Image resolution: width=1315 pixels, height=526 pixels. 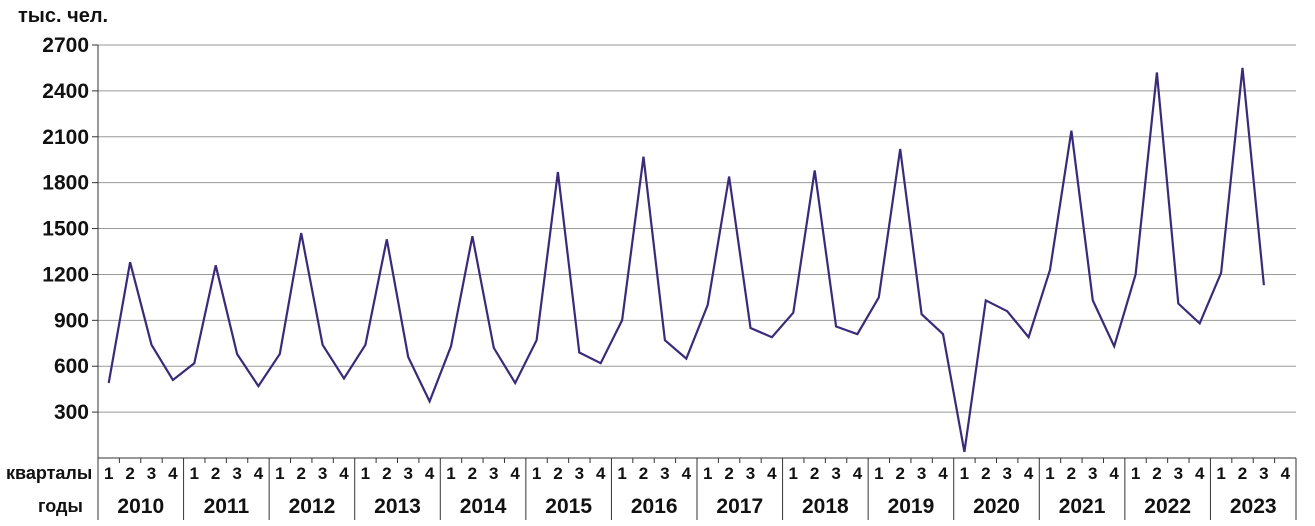 I want to click on year-tick-label: 2017, so click(x=739, y=506).